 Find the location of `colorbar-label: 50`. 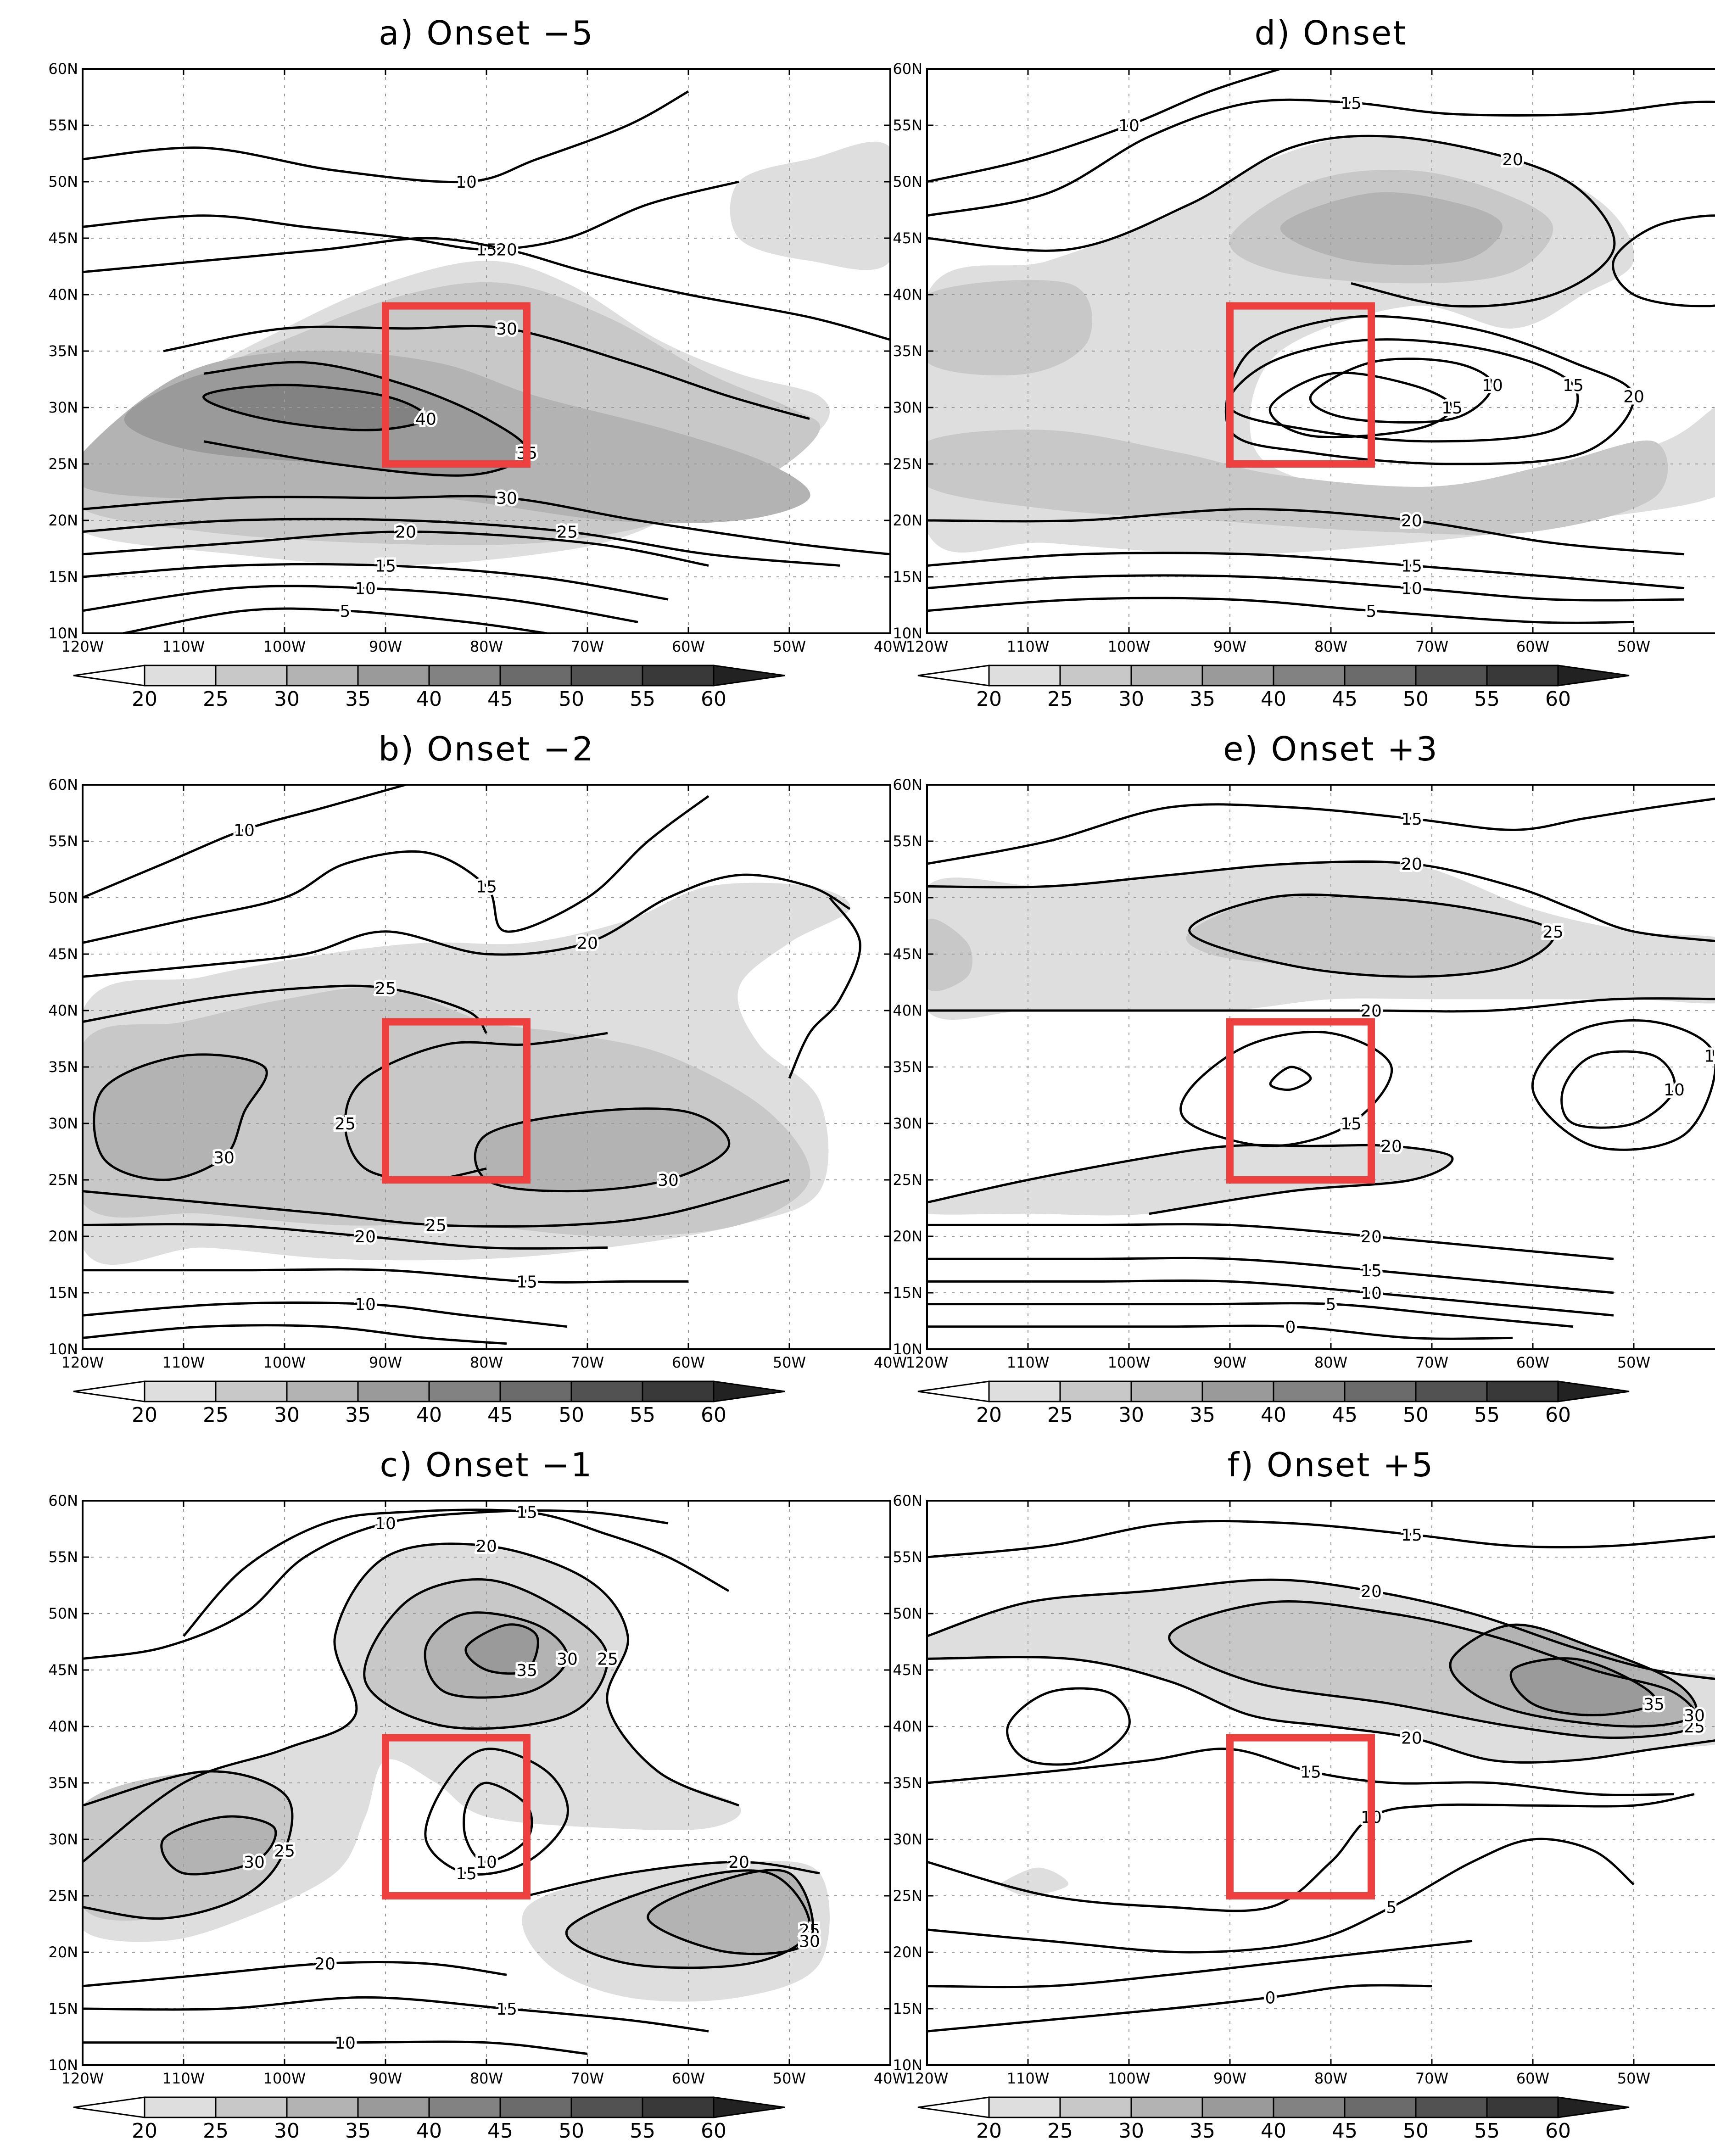

colorbar-label: 50 is located at coordinates (1416, 2131).